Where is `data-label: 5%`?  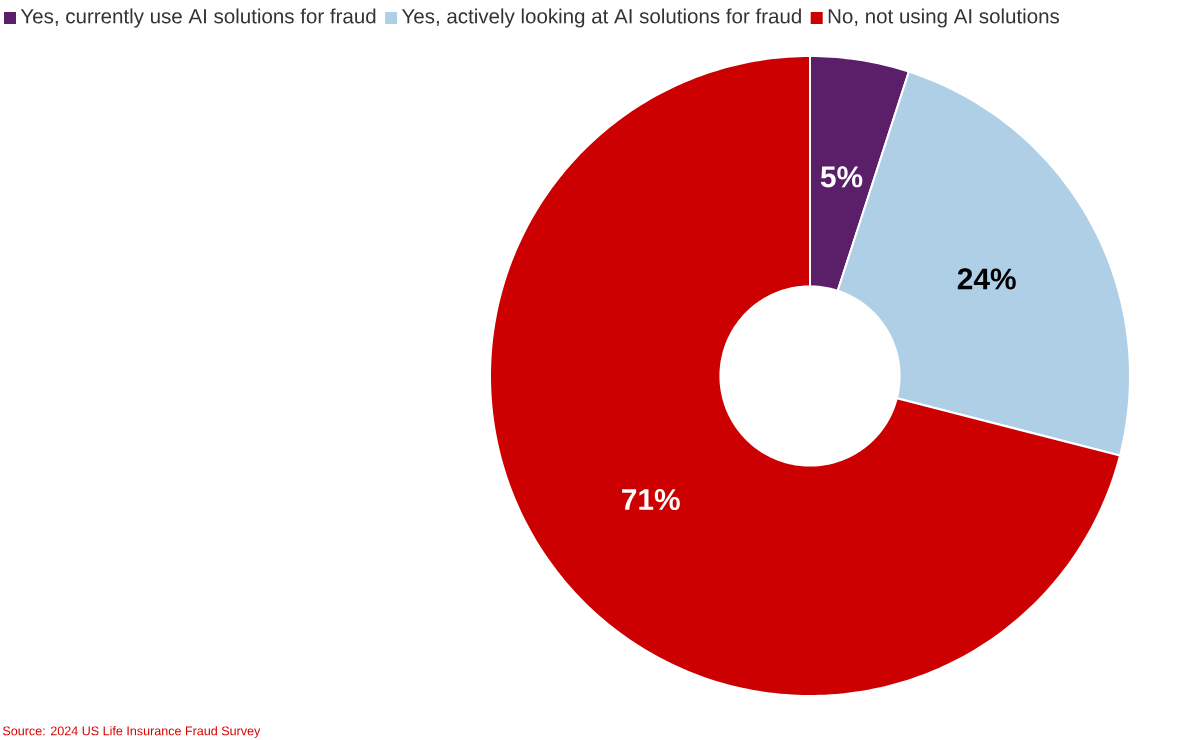
data-label: 5% is located at coordinates (841, 177).